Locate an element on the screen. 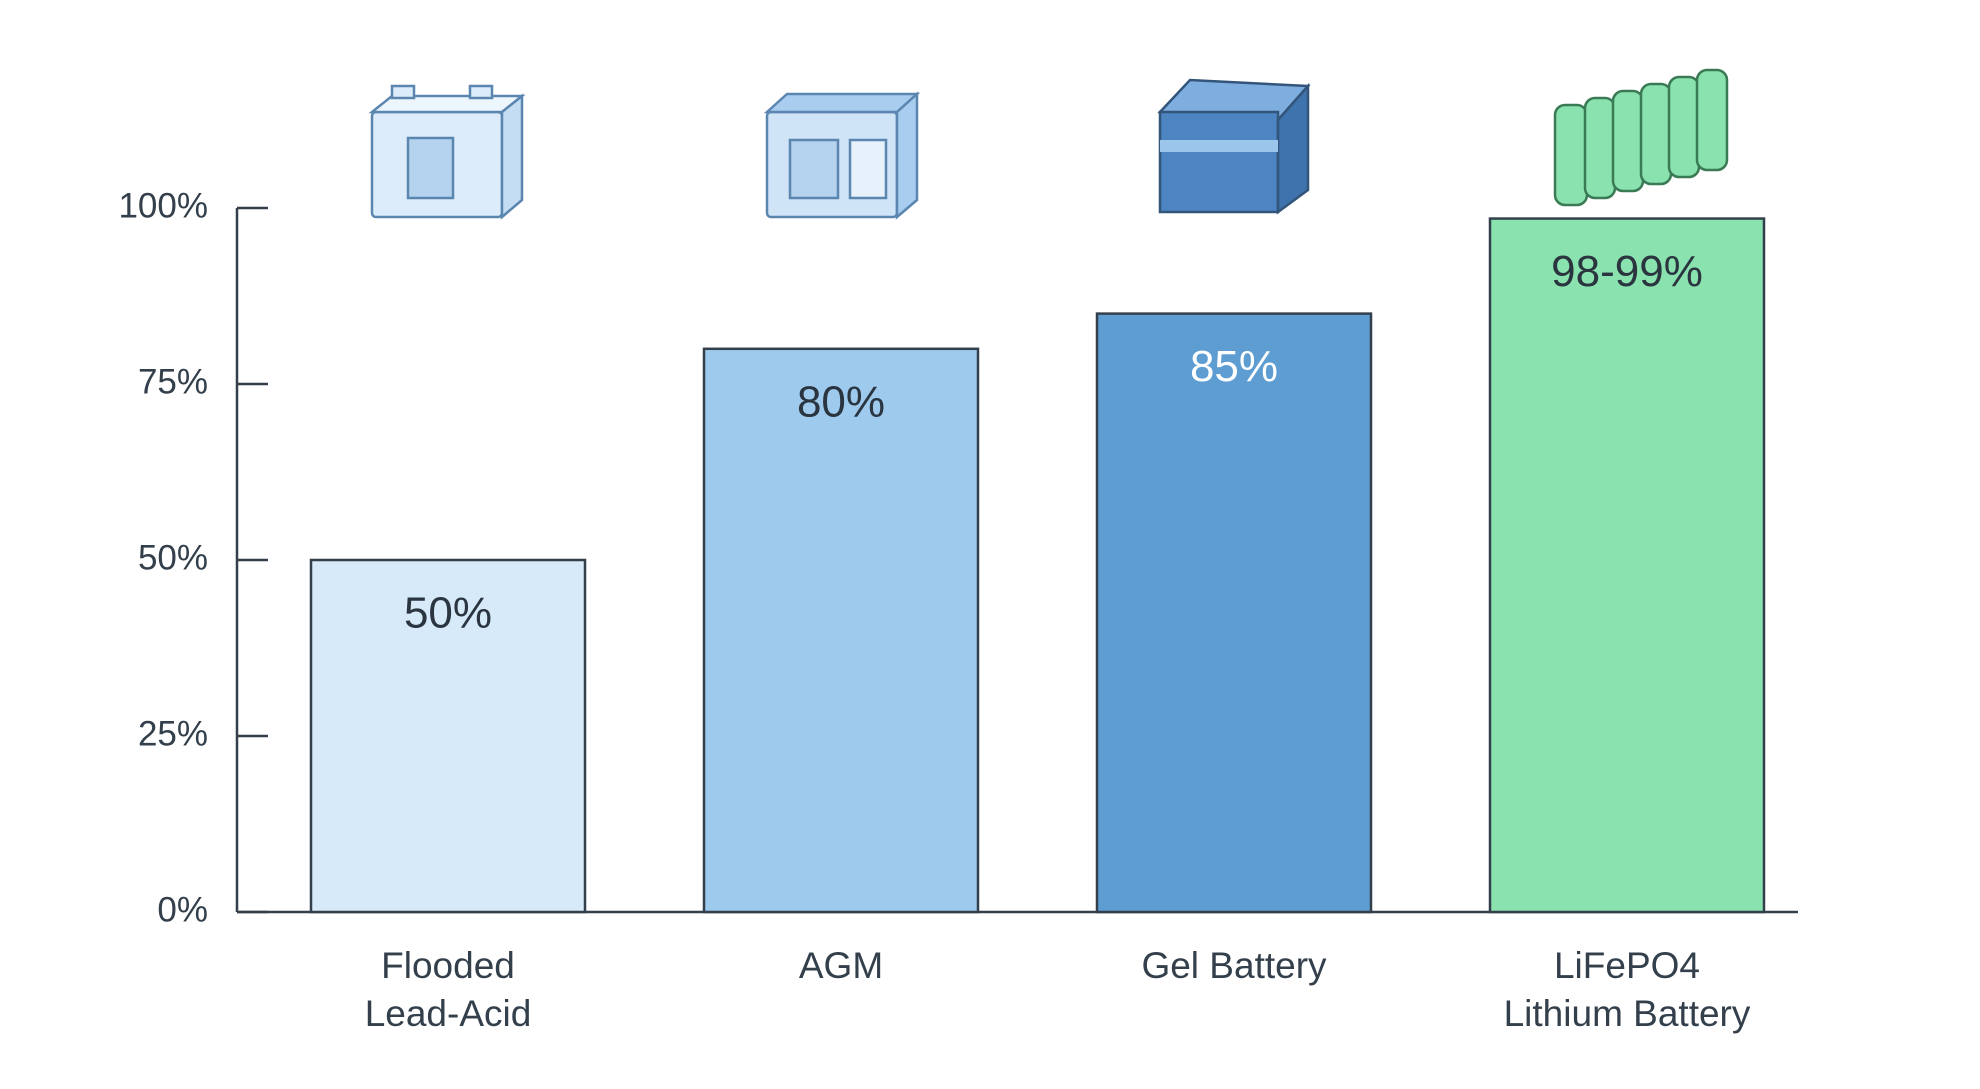  y-tick-label: 25% is located at coordinates (173, 733).